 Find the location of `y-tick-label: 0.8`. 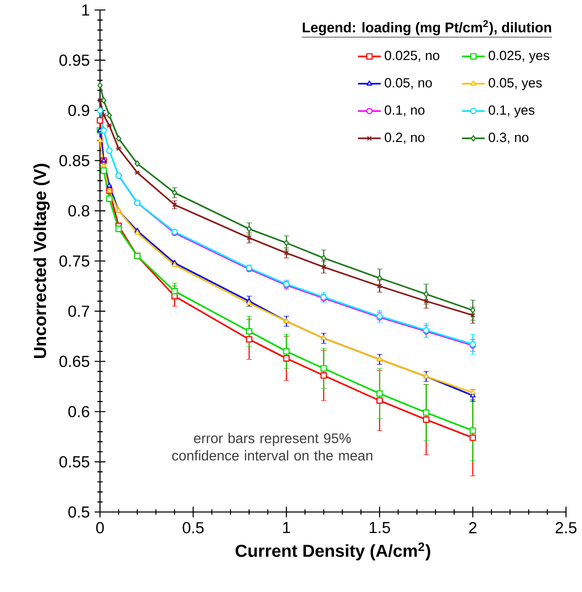

y-tick-label: 0.8 is located at coordinates (79, 210).